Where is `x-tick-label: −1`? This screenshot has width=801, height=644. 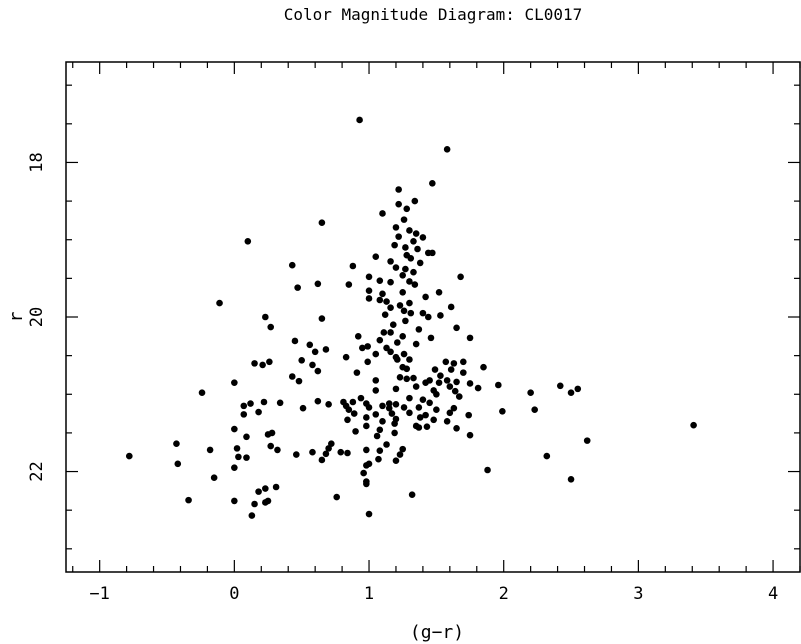
x-tick-label: −1 is located at coordinates (99, 594).